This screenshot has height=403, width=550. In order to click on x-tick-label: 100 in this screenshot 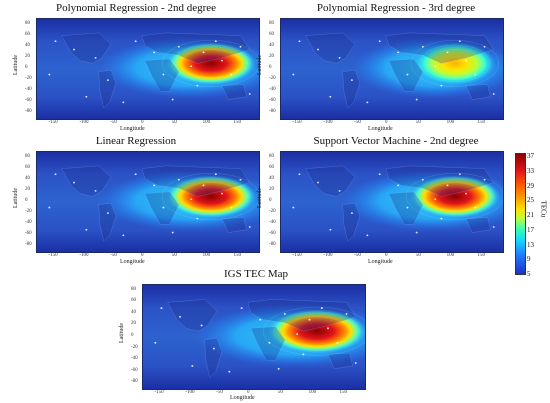, I will do `click(206, 122)`.